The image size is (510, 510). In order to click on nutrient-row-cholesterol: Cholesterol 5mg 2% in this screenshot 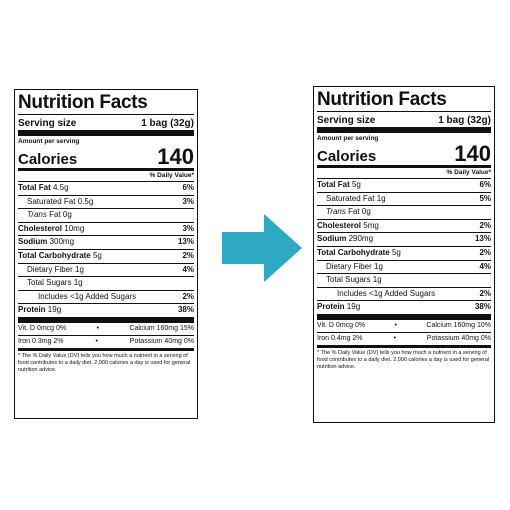, I will do `click(404, 225)`.